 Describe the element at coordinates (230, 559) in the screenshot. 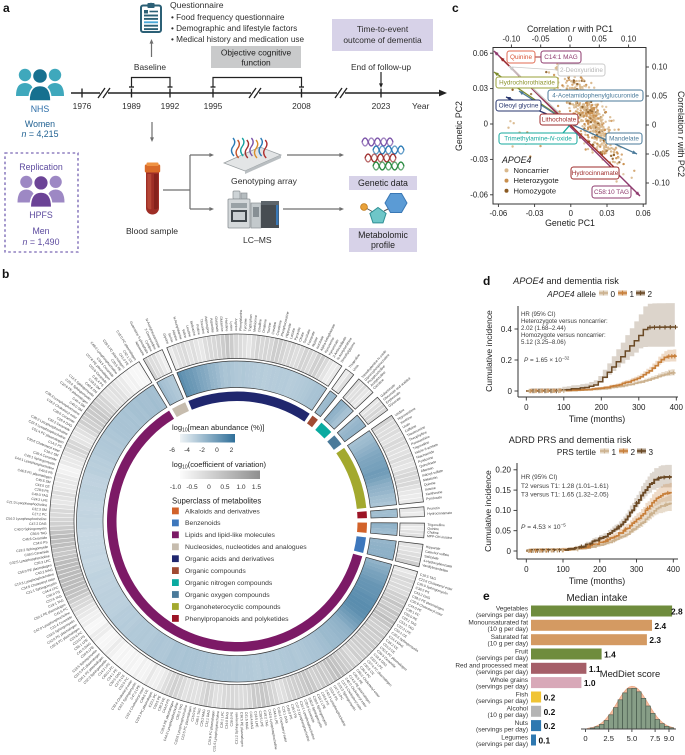

I see `svg-text: Organic acids and derivatives` at that location.